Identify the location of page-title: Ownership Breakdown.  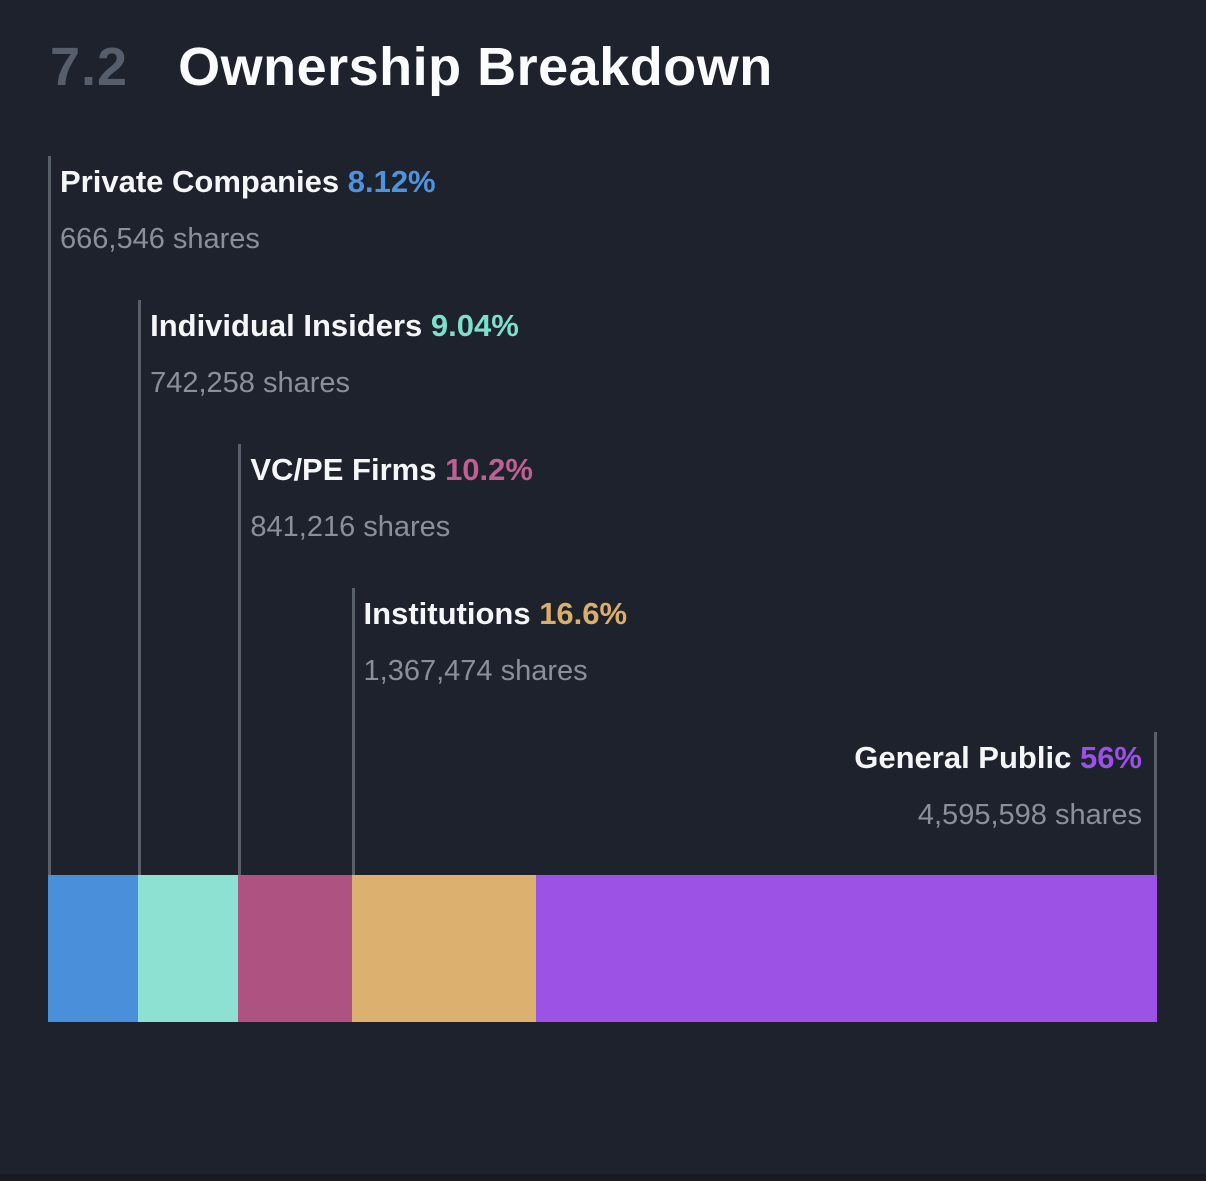
(475, 67).